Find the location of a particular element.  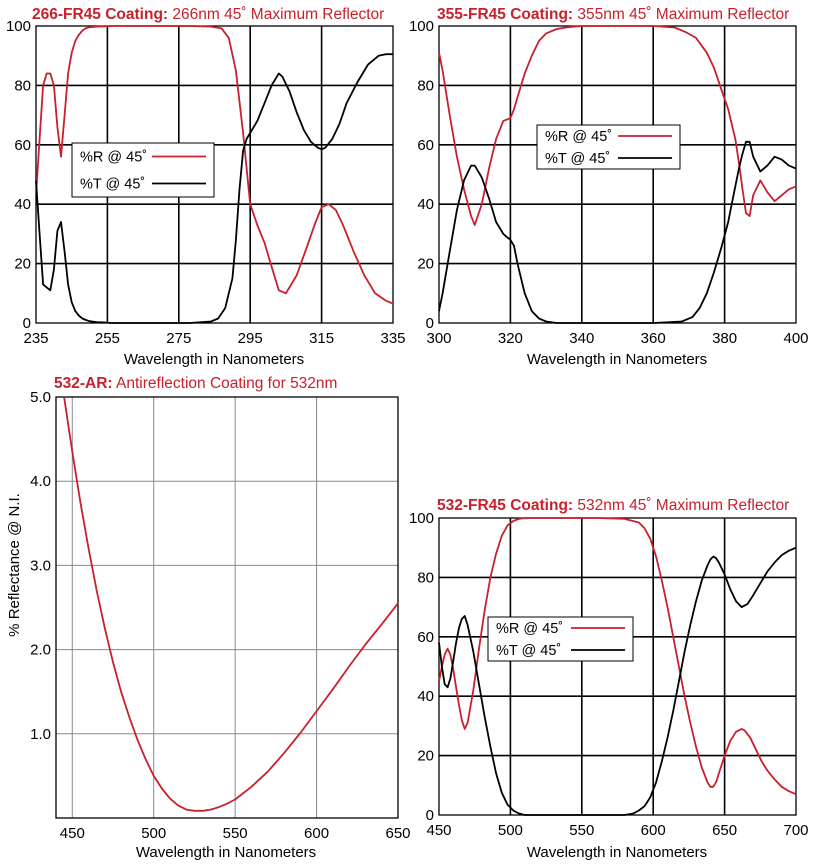

x-tick-label: 360 is located at coordinates (653, 338).